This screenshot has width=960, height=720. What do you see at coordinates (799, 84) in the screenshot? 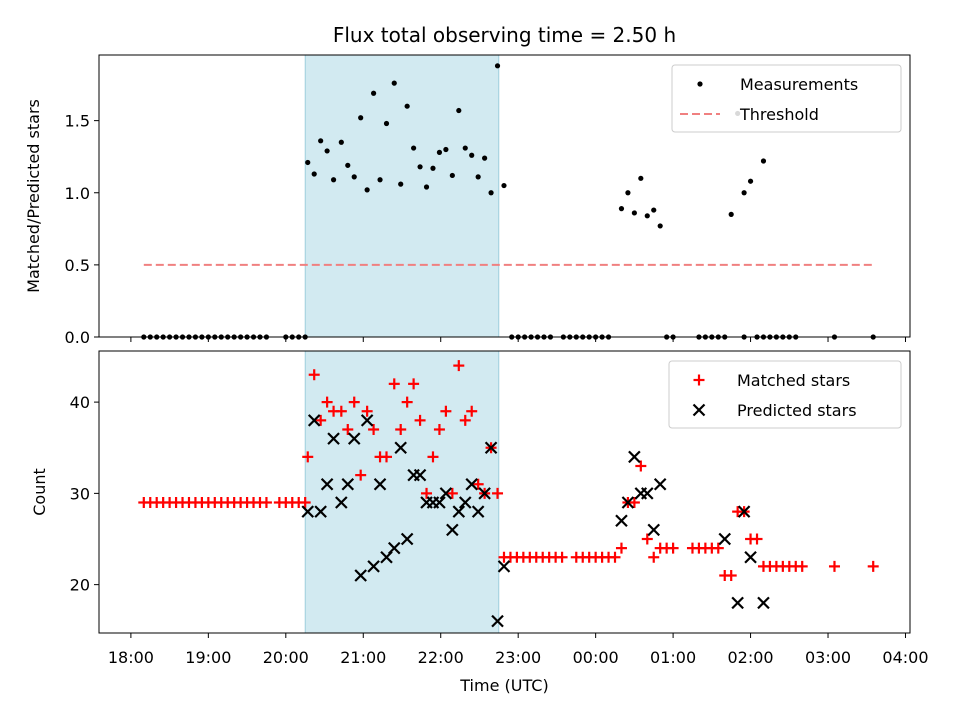
I see `legend-measurements-label: Measurements` at bounding box center [799, 84].